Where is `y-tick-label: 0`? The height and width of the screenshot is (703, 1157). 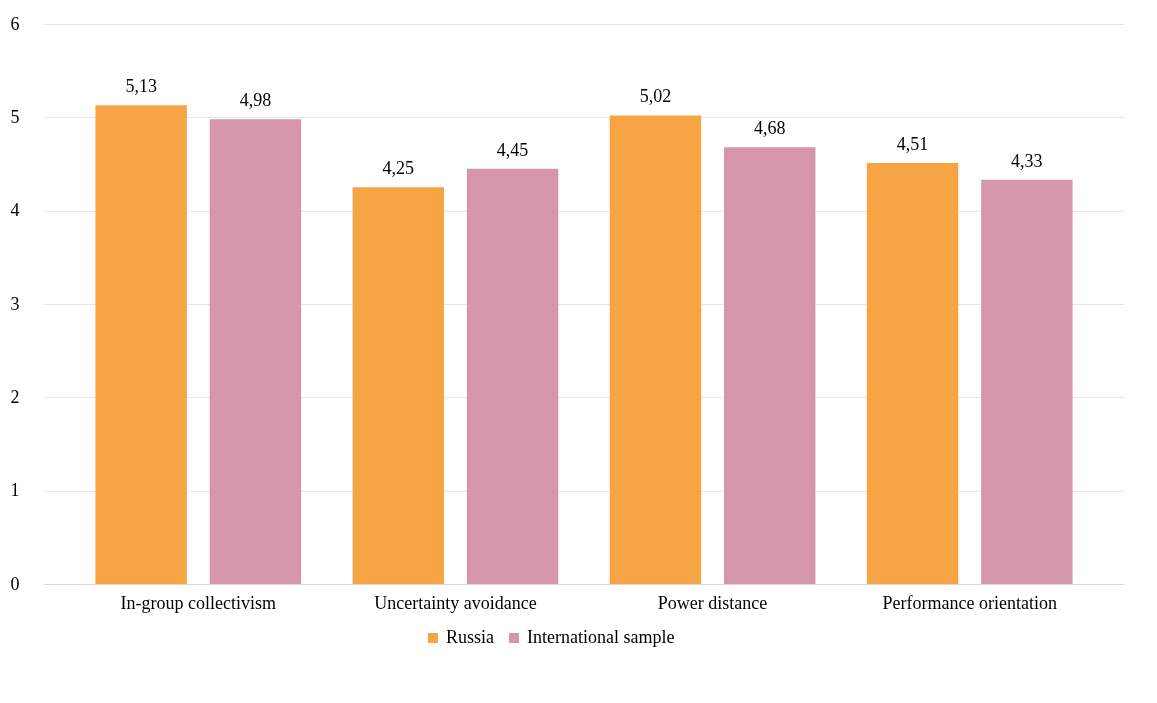
y-tick-label: 0 is located at coordinates (15, 583).